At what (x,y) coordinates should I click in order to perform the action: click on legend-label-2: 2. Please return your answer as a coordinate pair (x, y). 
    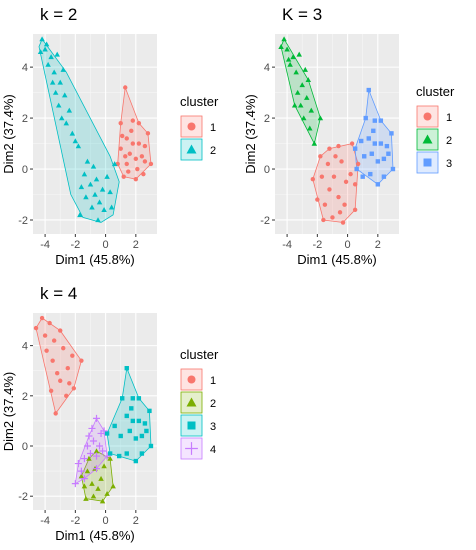
    Looking at the image, I should click on (449, 141).